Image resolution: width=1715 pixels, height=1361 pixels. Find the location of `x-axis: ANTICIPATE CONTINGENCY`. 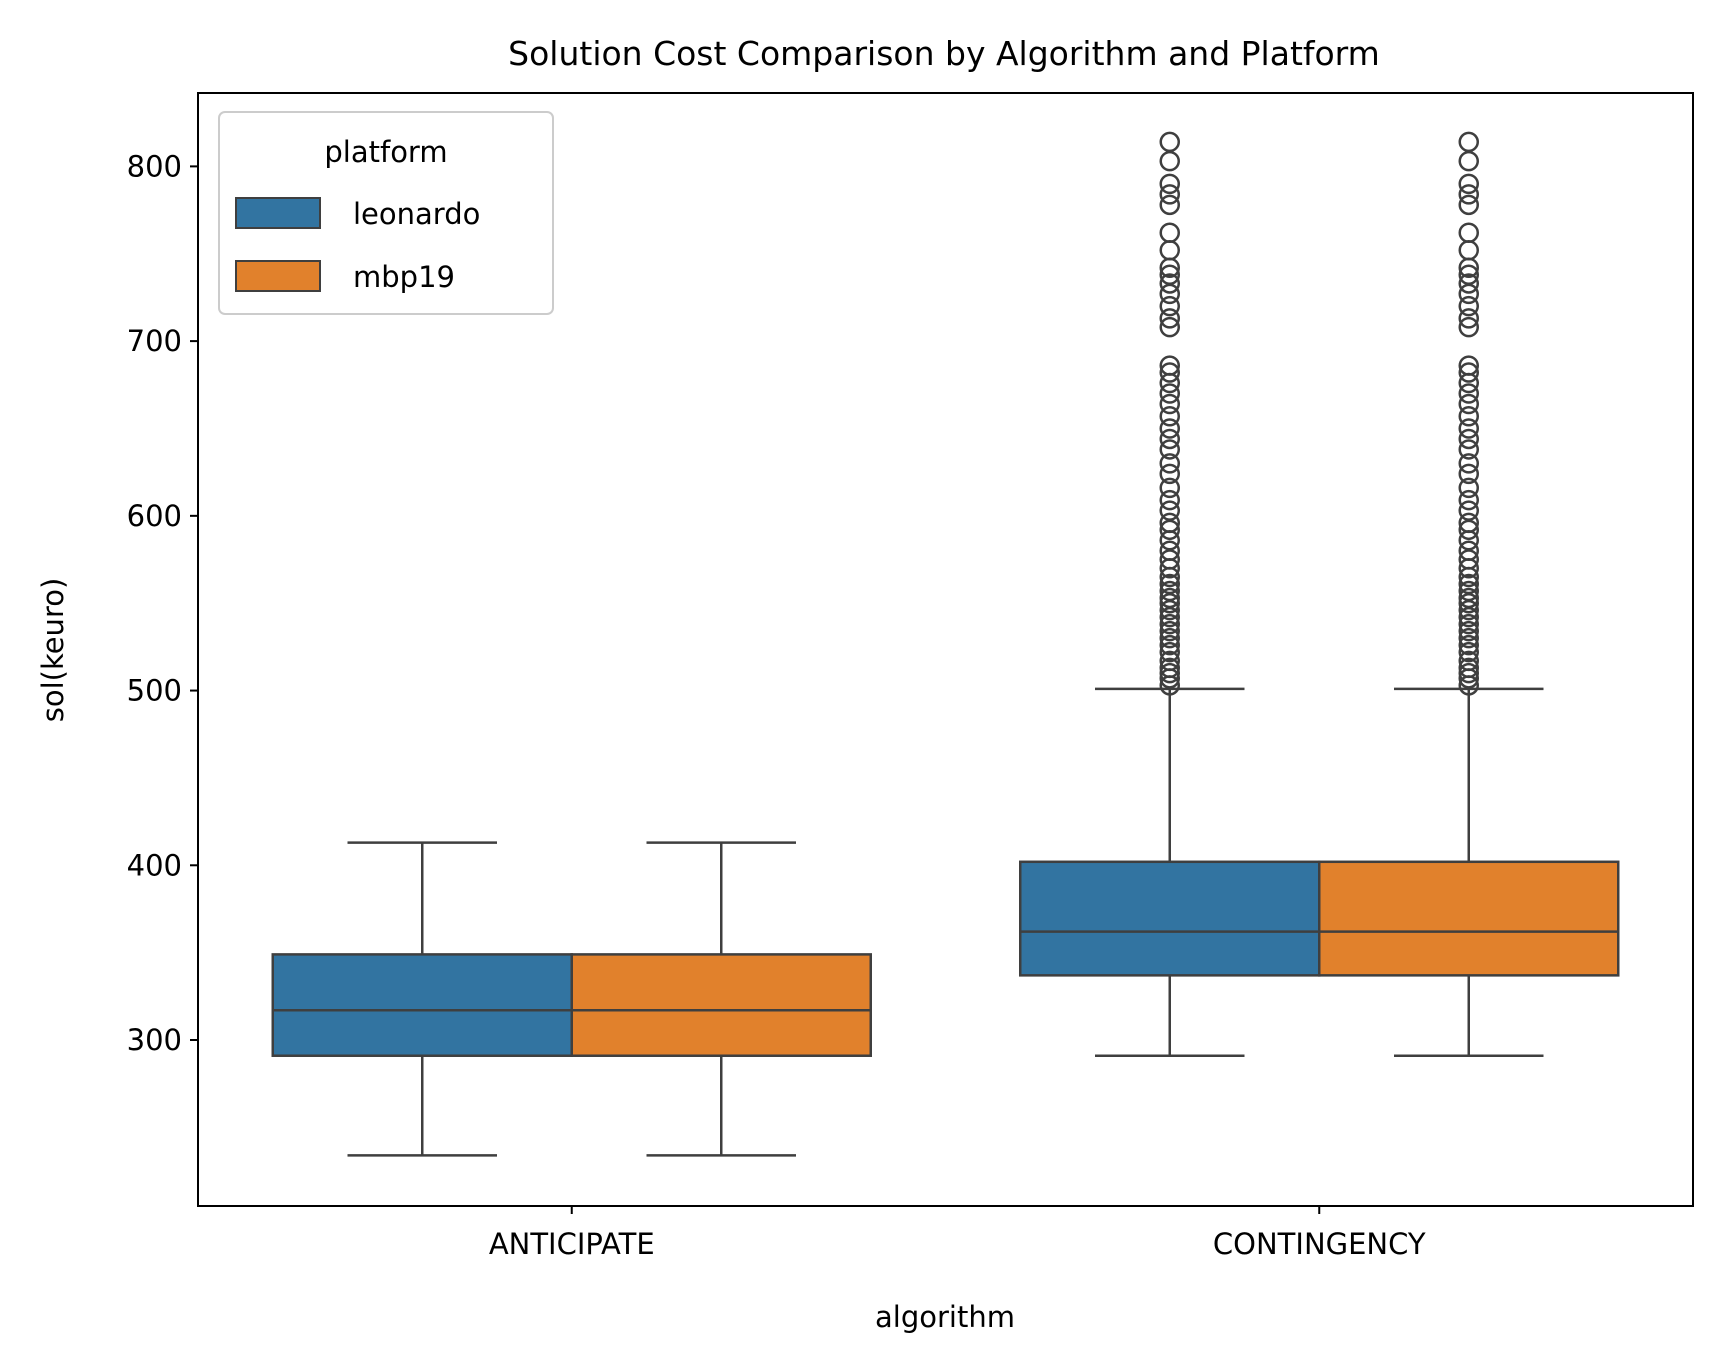

x-axis: ANTICIPATE CONTINGENCY is located at coordinates (957, 1233).